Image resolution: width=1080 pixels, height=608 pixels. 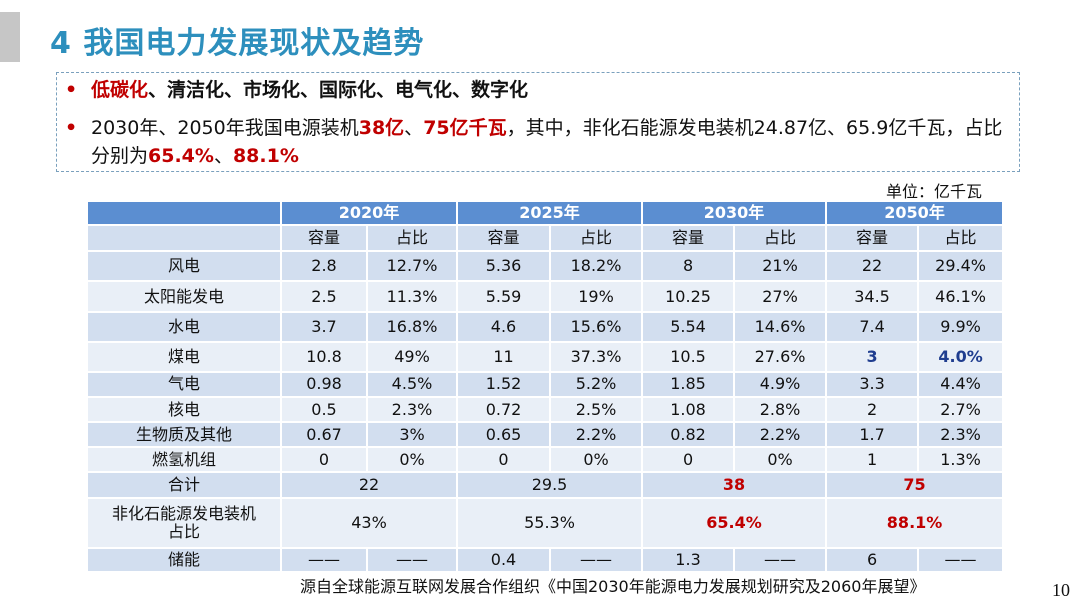 What do you see at coordinates (504, 326) in the screenshot?
I see `table-cell: 4.6` at bounding box center [504, 326].